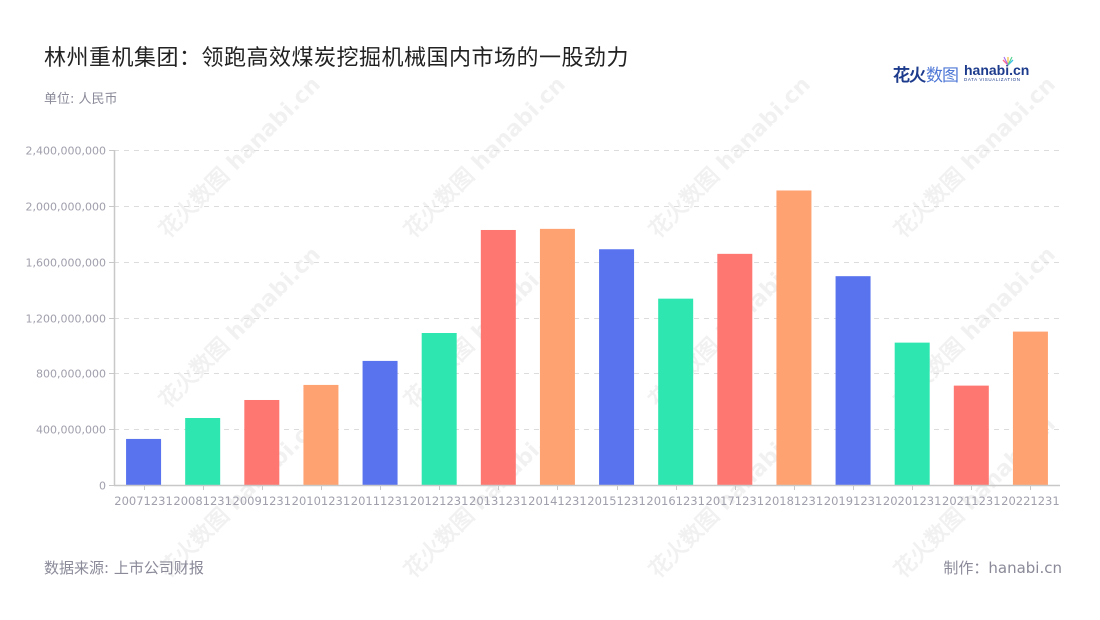 This screenshot has width=1100, height=620. Describe the element at coordinates (557, 501) in the screenshot. I see `x-tick-label: 20141231` at that location.